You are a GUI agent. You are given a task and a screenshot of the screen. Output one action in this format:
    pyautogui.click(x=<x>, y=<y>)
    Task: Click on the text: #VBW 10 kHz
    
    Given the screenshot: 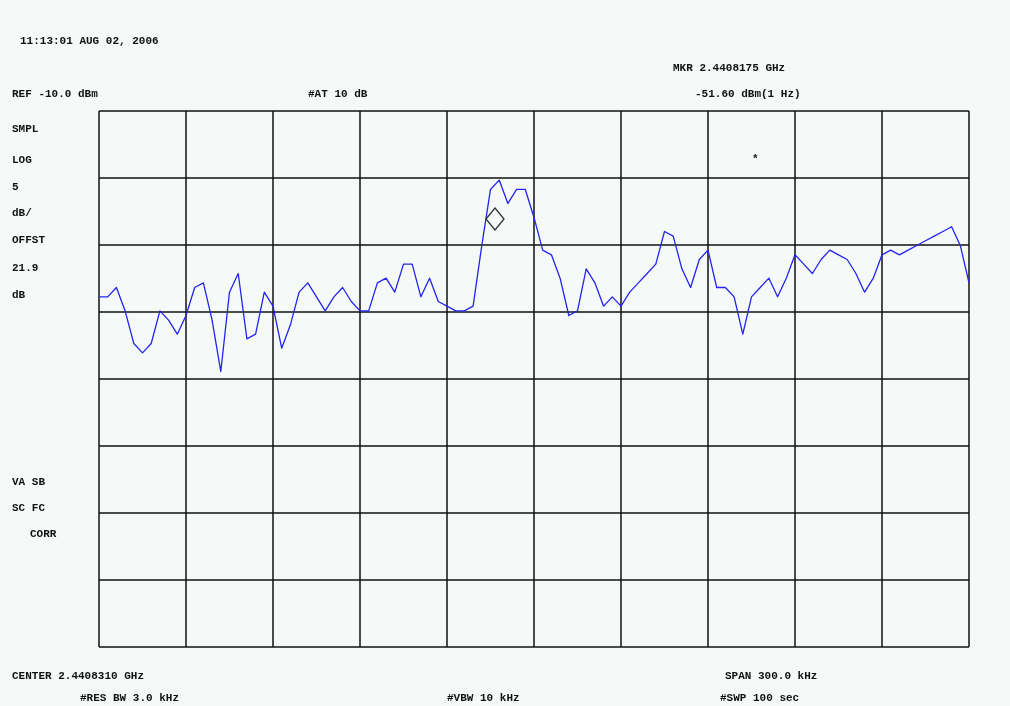 What is the action you would take?
    pyautogui.click(x=483, y=698)
    